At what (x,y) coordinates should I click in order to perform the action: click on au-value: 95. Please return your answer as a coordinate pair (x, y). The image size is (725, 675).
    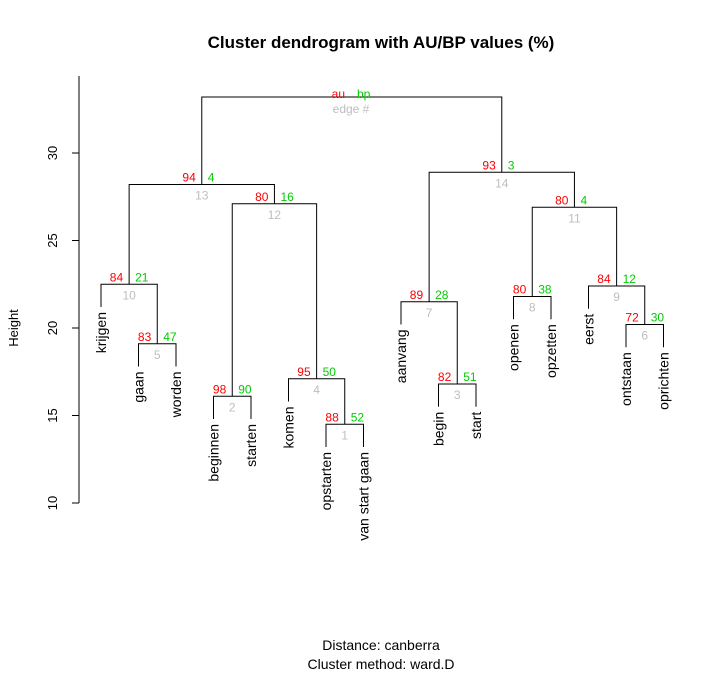
    Looking at the image, I should click on (304, 372).